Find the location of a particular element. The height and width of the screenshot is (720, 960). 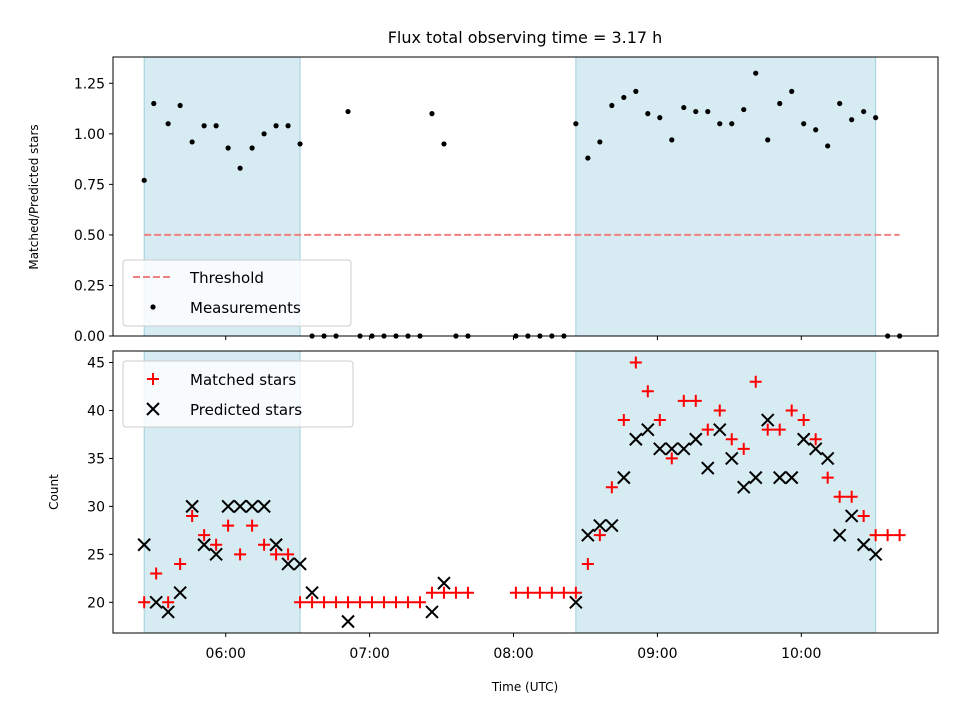

bottom-y-tick-label-4: 40 is located at coordinates (96, 411).